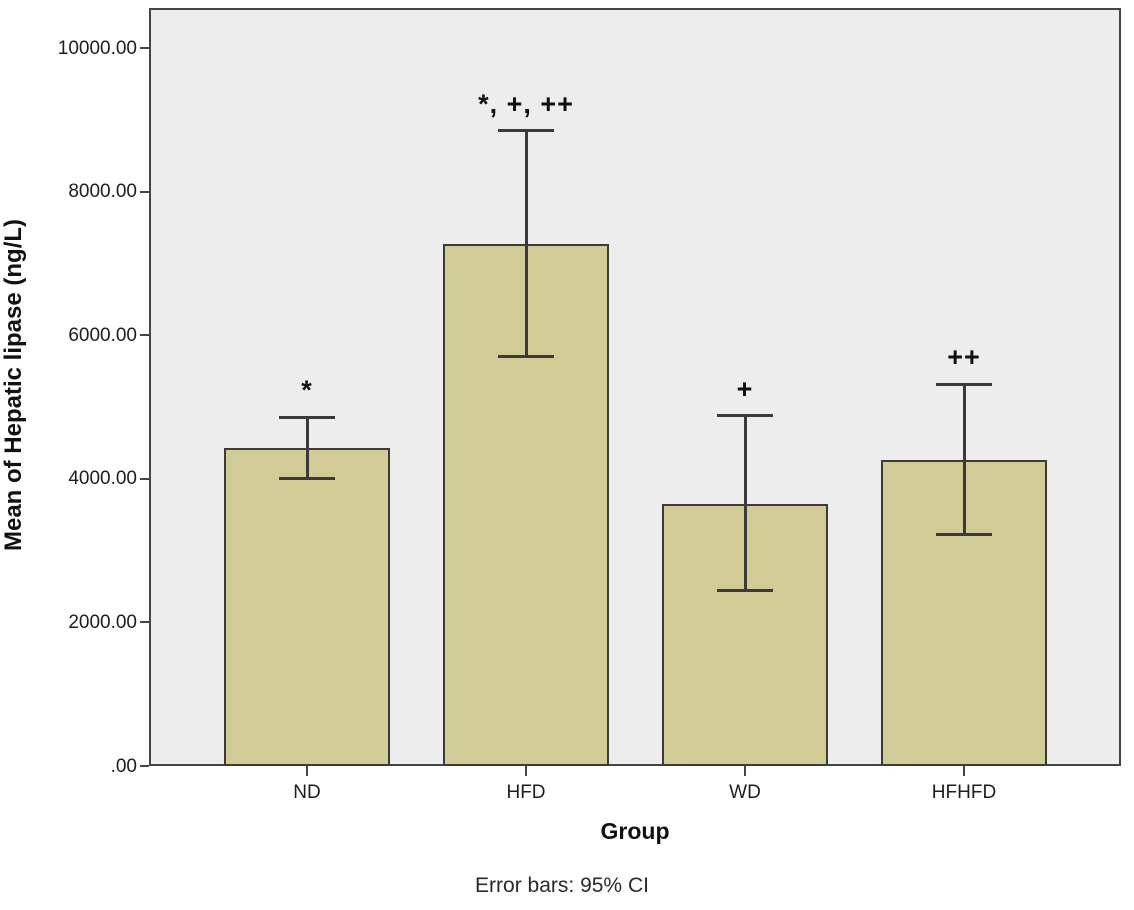 This screenshot has height=910, width=1134. I want to click on error-bar-cap-top-WD, so click(745, 416).